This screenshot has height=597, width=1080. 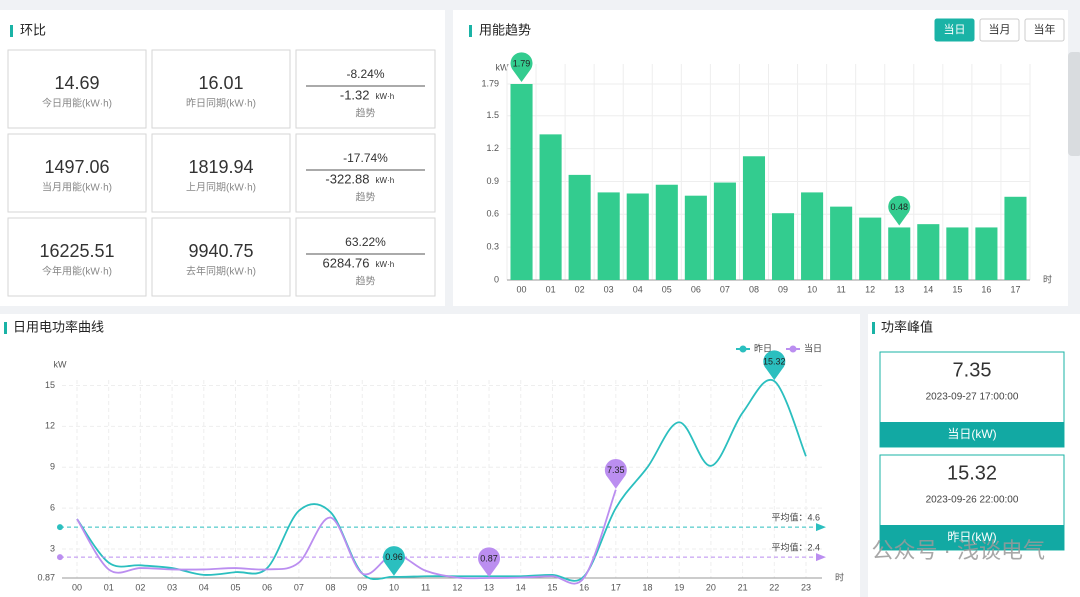 What do you see at coordinates (821, 527) in the screenshot?
I see `average-arrow` at bounding box center [821, 527].